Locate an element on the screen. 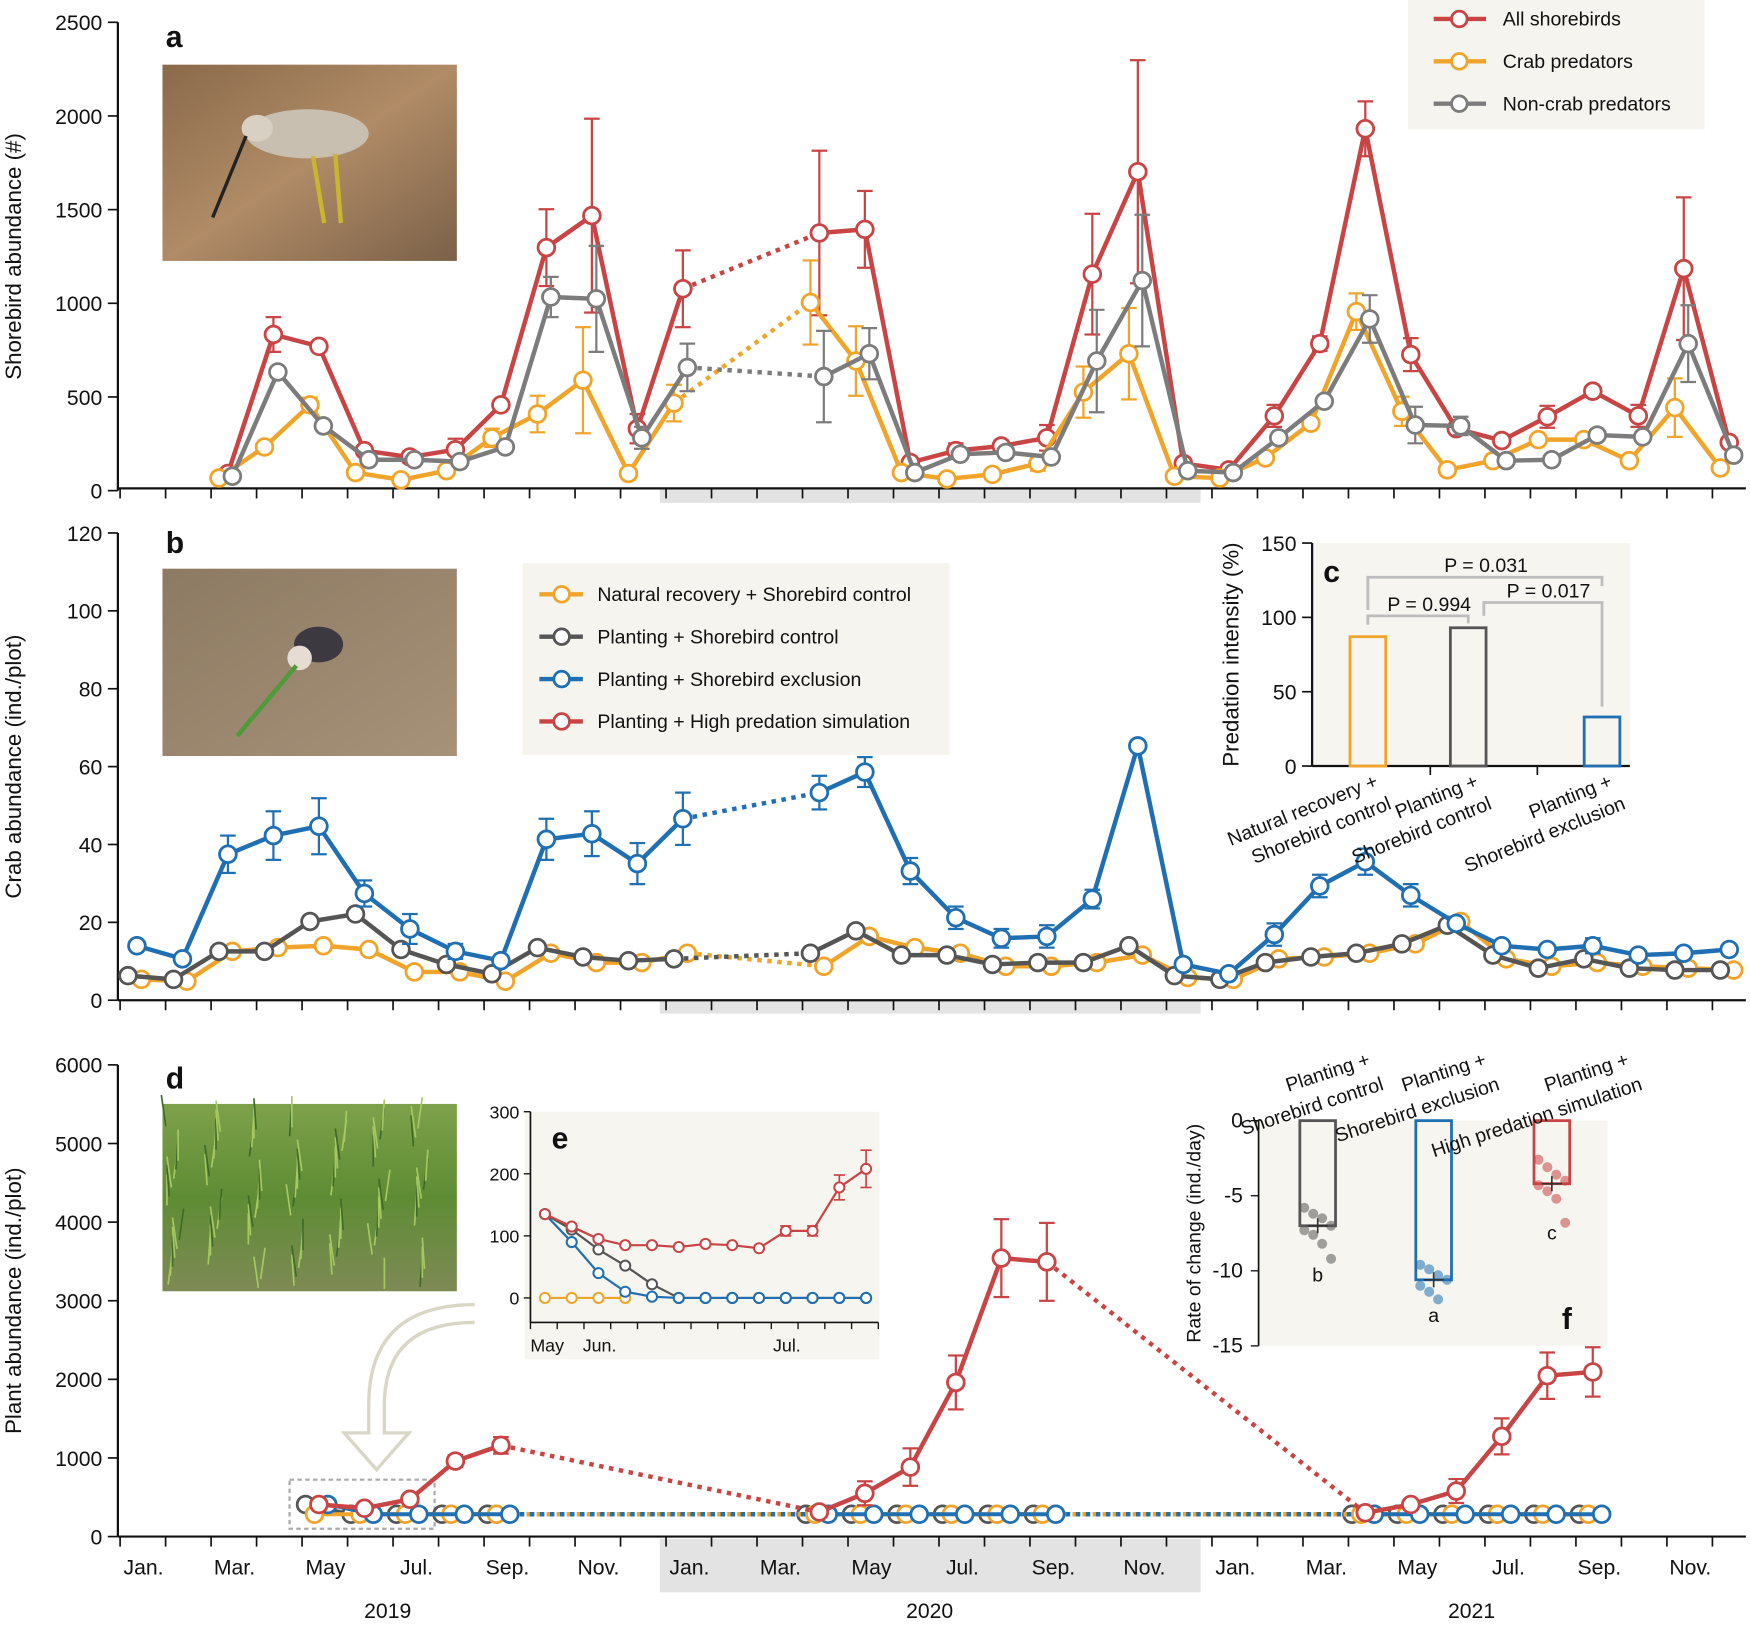 The width and height of the screenshot is (1750, 1628). y-axis-label: Plant abundance (ind./plot) is located at coordinates (13, 1300).